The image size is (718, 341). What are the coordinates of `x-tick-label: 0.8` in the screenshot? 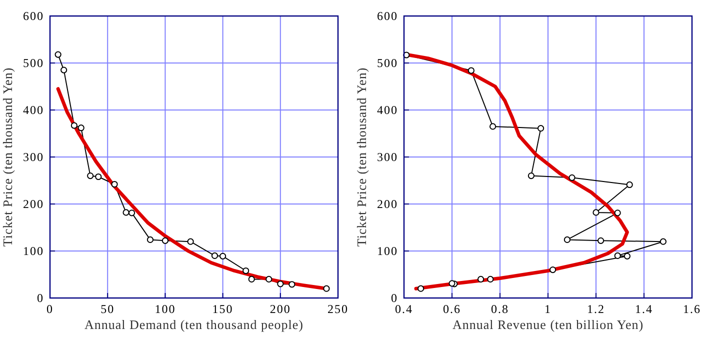 It's located at (500, 309).